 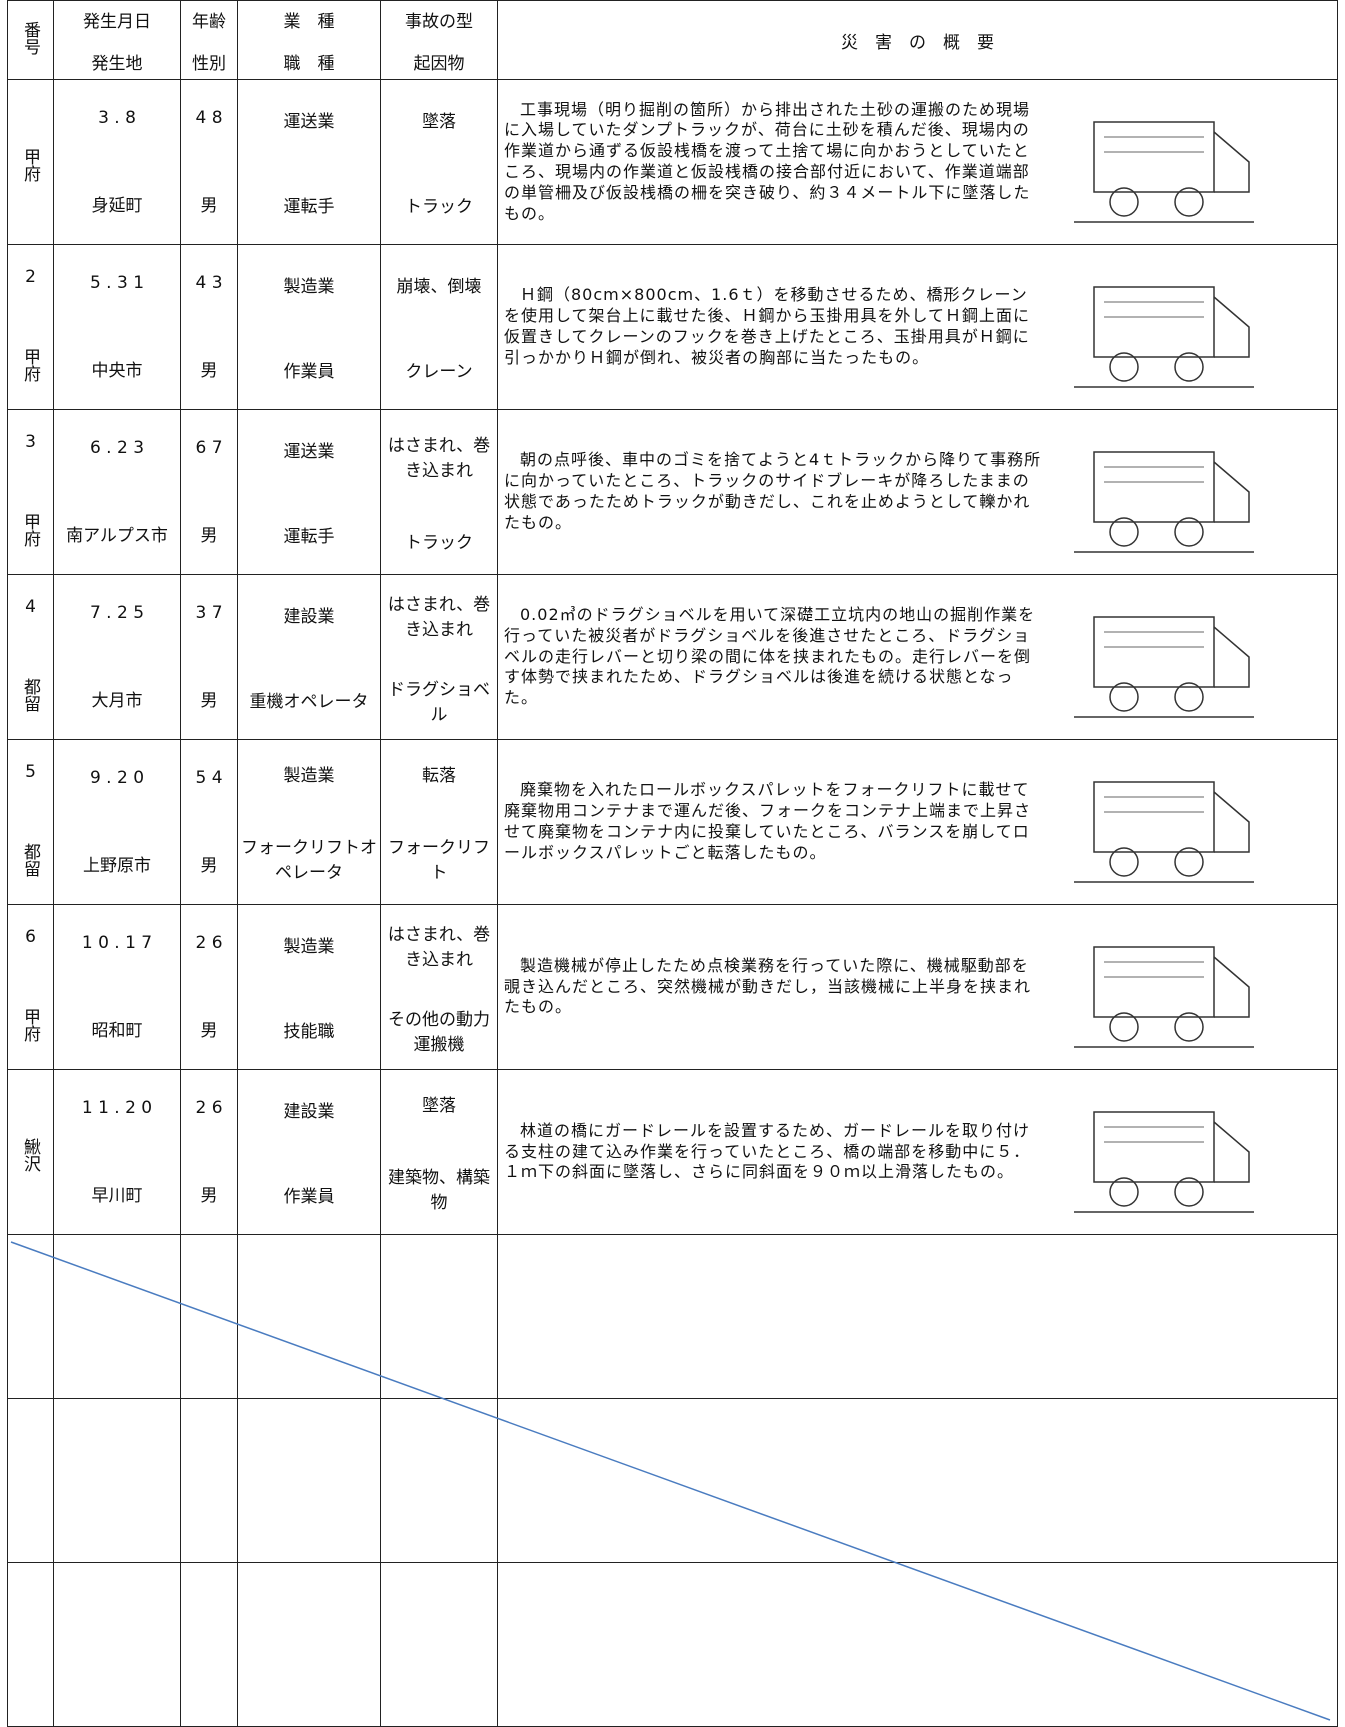 What do you see at coordinates (309, 947) in the screenshot?
I see `industry: 製造業` at bounding box center [309, 947].